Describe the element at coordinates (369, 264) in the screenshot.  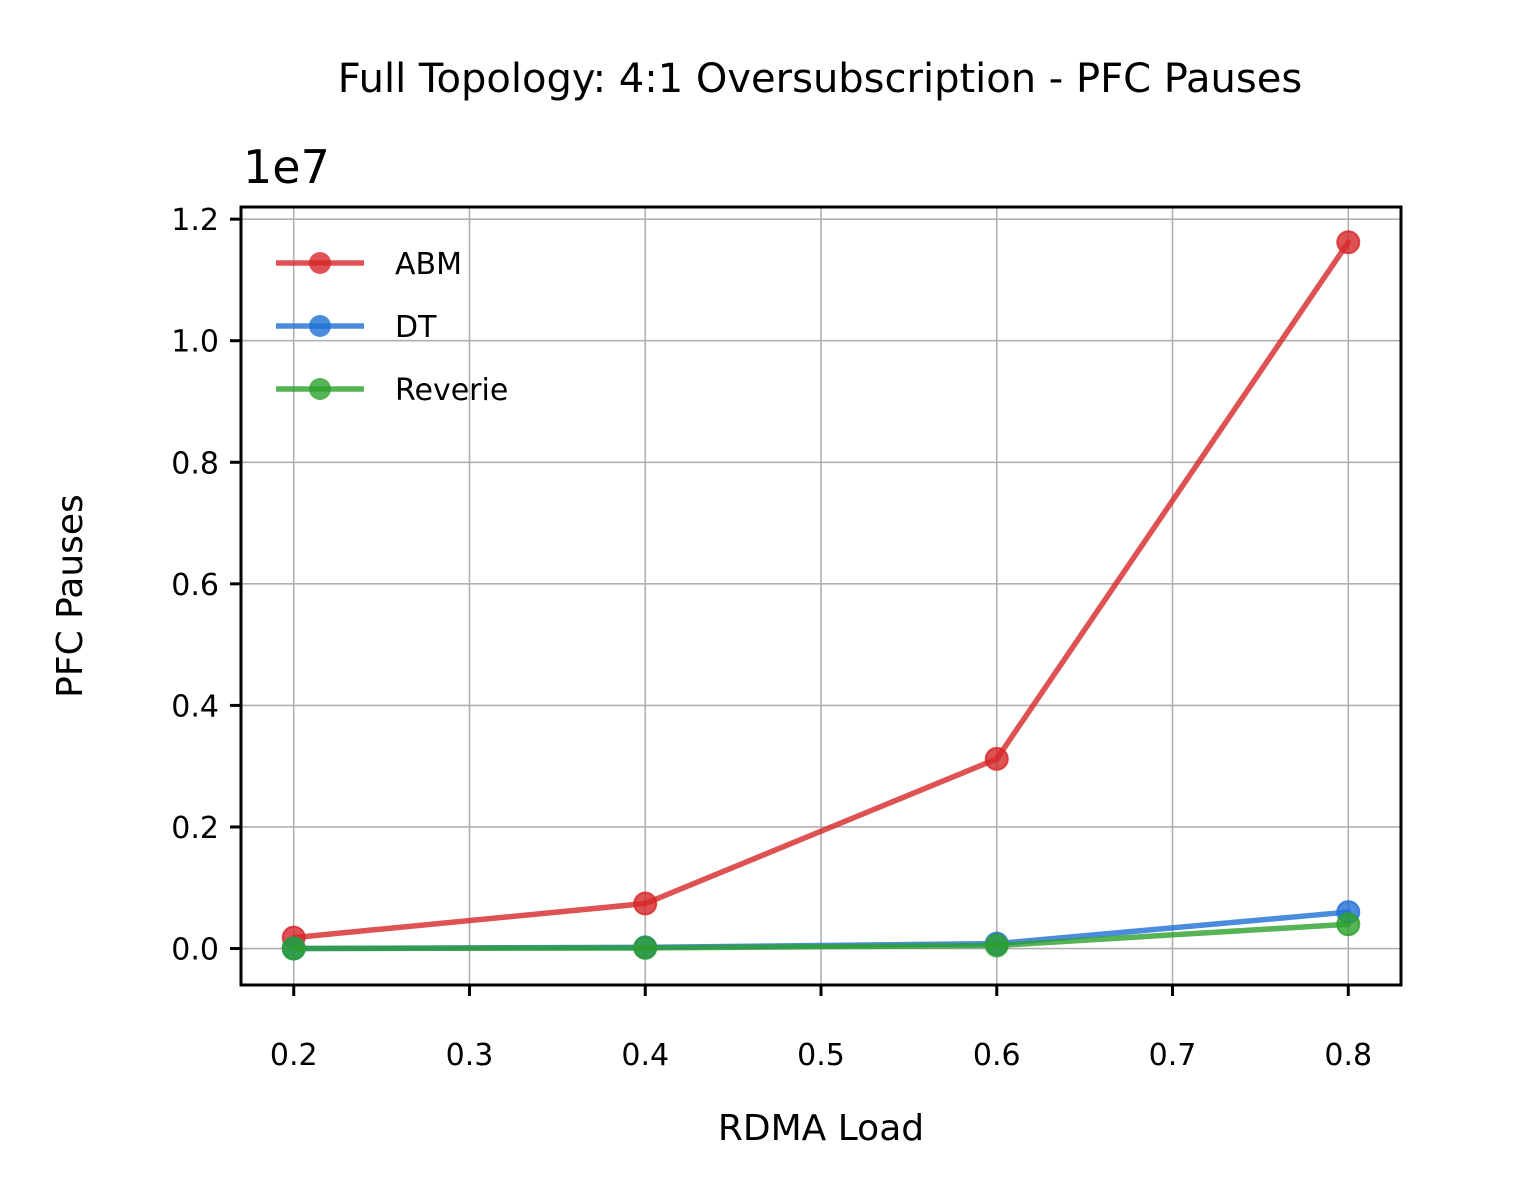
I see `legend-item-abm: ABM` at that location.